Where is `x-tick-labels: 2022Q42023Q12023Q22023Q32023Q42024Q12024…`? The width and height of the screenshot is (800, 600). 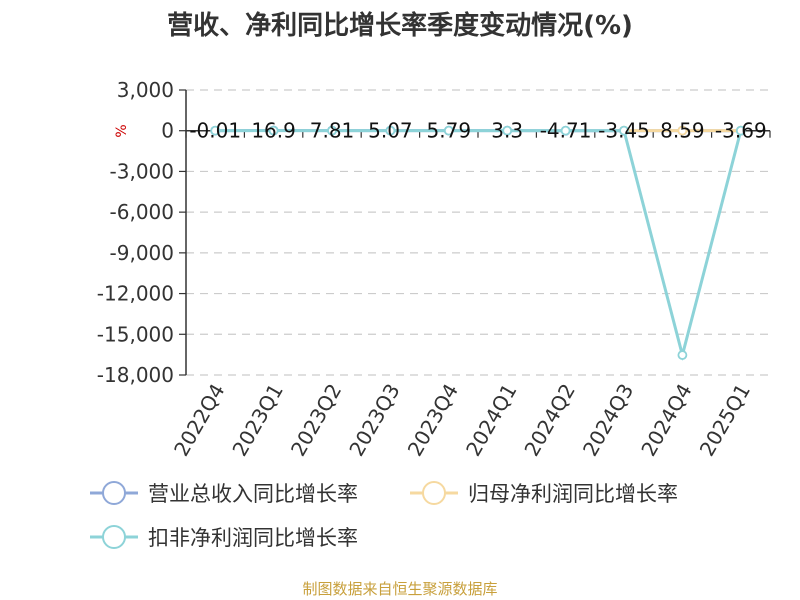
x-tick-labels: 2022Q42023Q12023Q22023Q32023Q42024Q12024… is located at coordinates (462, 420).